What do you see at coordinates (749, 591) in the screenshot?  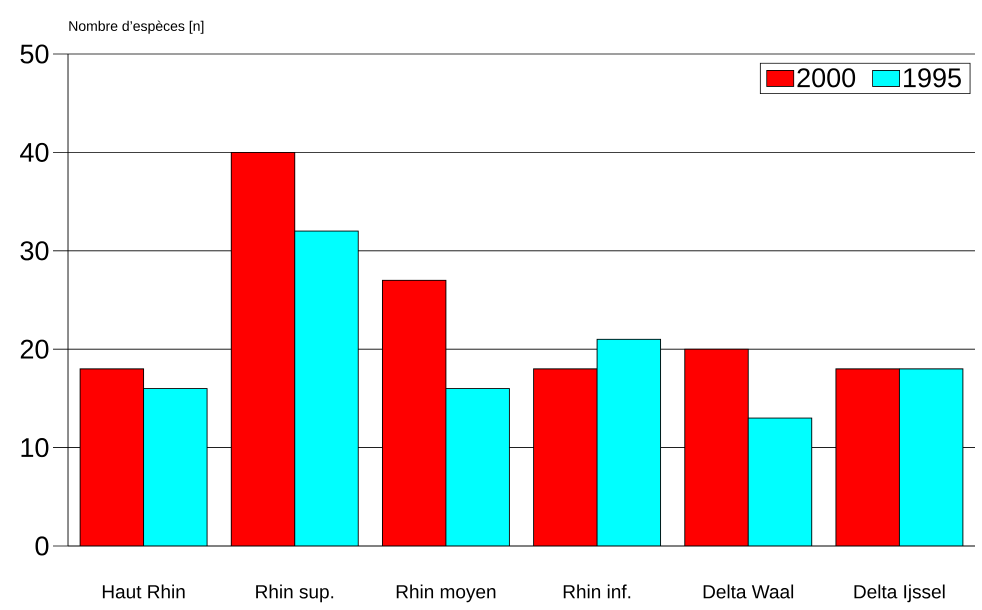 I see `x-tick-label: Delta Waal` at bounding box center [749, 591].